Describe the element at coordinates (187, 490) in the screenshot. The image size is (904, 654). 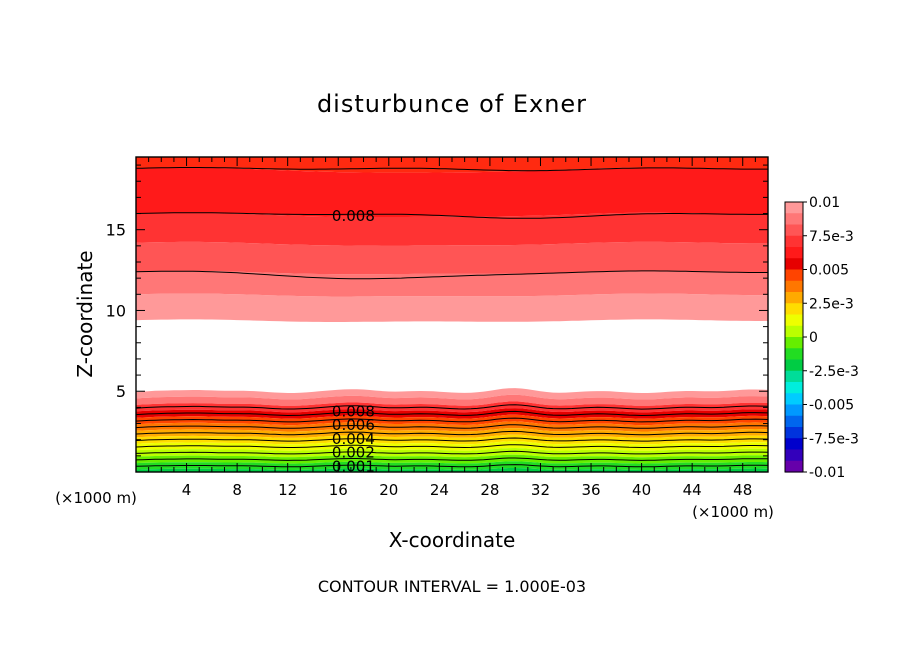
I see `x-tick-label: 4` at that location.